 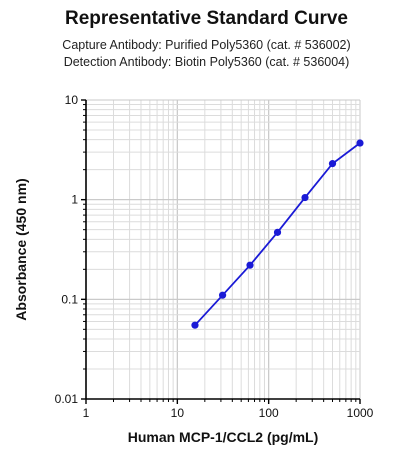 What do you see at coordinates (178, 413) in the screenshot?
I see `x-tick-label: 10` at bounding box center [178, 413].